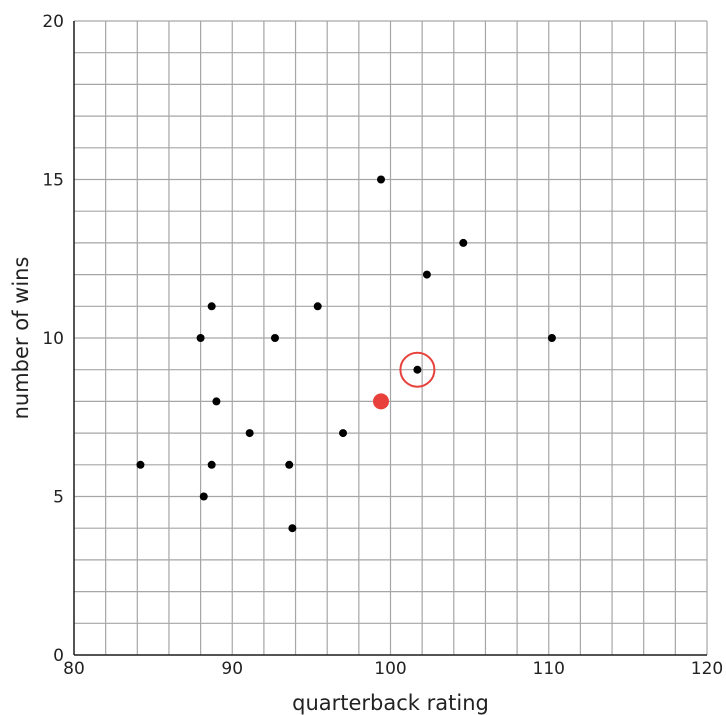 Image resolution: width=726 pixels, height=715 pixels. What do you see at coordinates (74, 669) in the screenshot?
I see `x-tick-label: 80` at bounding box center [74, 669].